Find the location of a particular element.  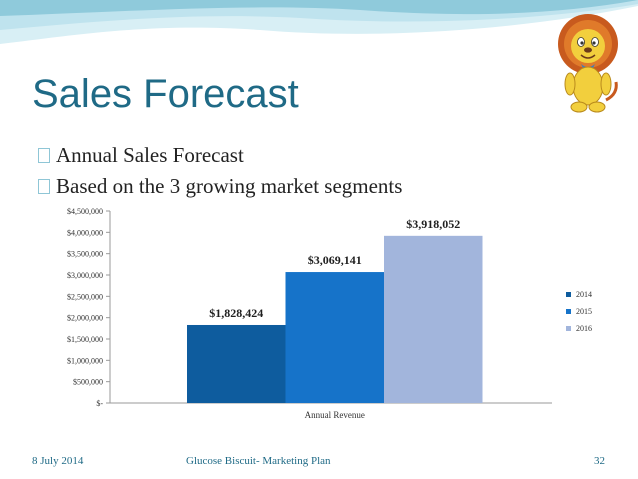

legend-swatch-2015 is located at coordinates (568, 311).